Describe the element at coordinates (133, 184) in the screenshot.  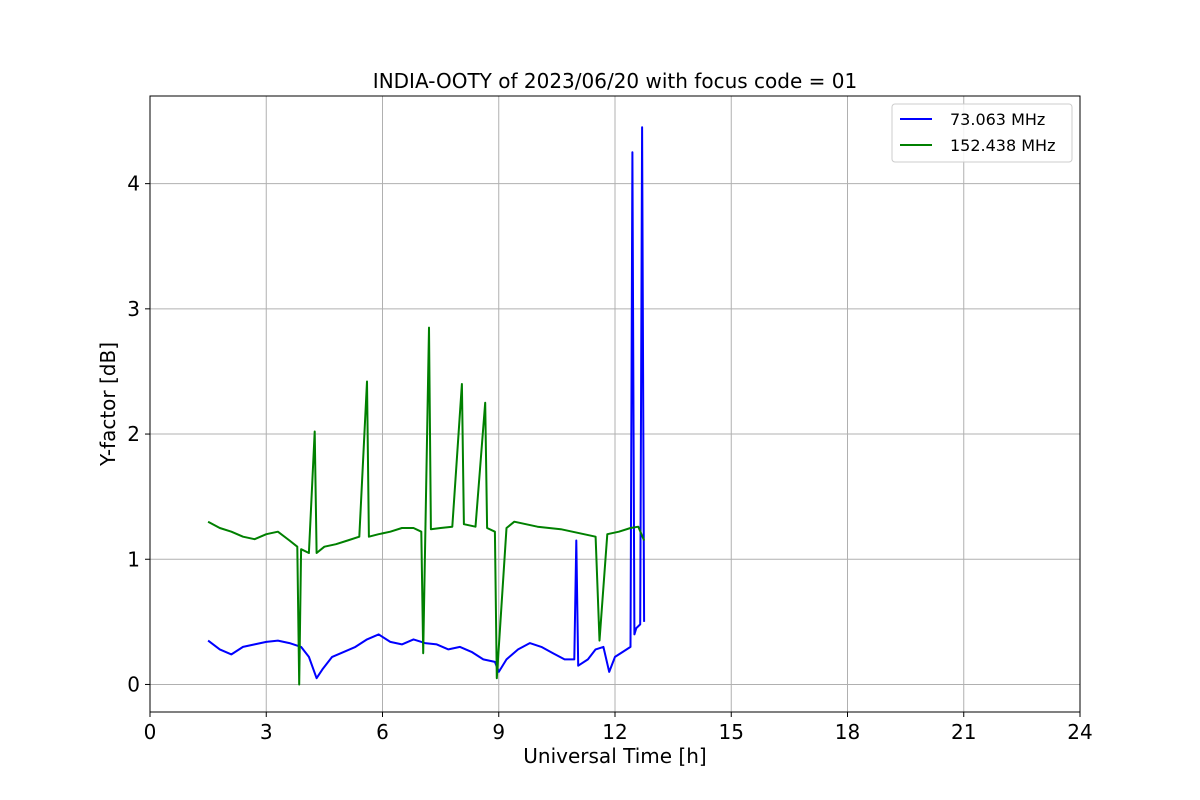
I see `y-tick-label: 4` at that location.